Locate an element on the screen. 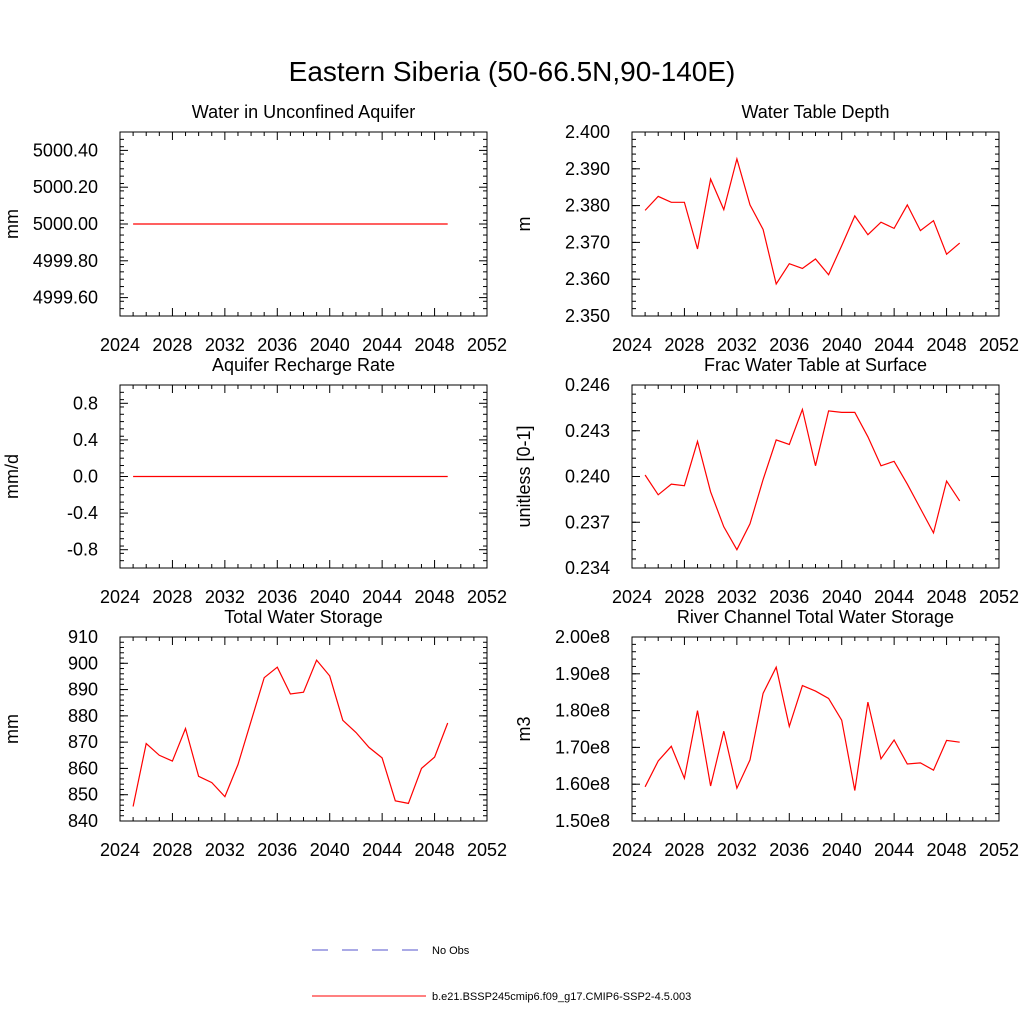 The width and height of the screenshot is (1024, 1024). total-water-storage-x-tick-label: 2028 is located at coordinates (172, 850).